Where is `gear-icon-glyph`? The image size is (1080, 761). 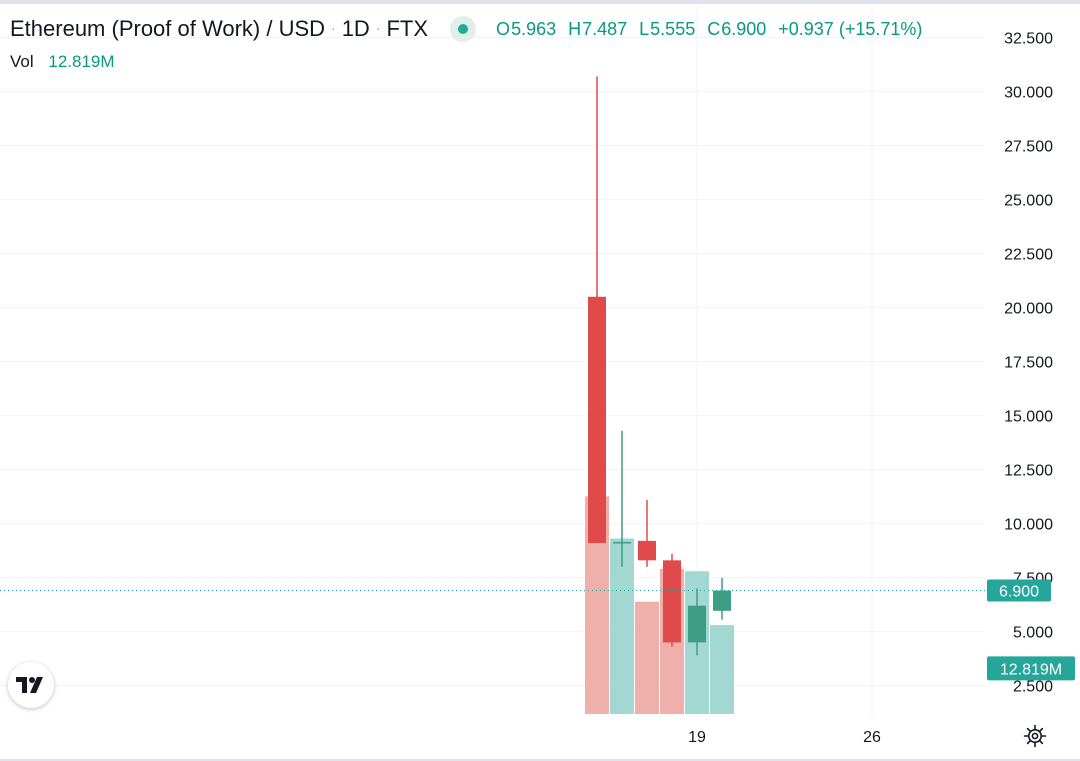 gear-icon-glyph is located at coordinates (1035, 736).